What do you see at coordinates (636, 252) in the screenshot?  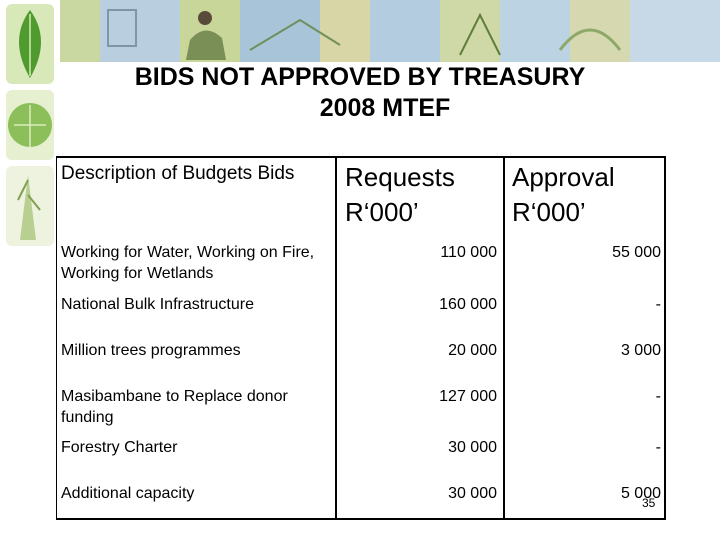 I see `row-approval: 55 000` at bounding box center [636, 252].